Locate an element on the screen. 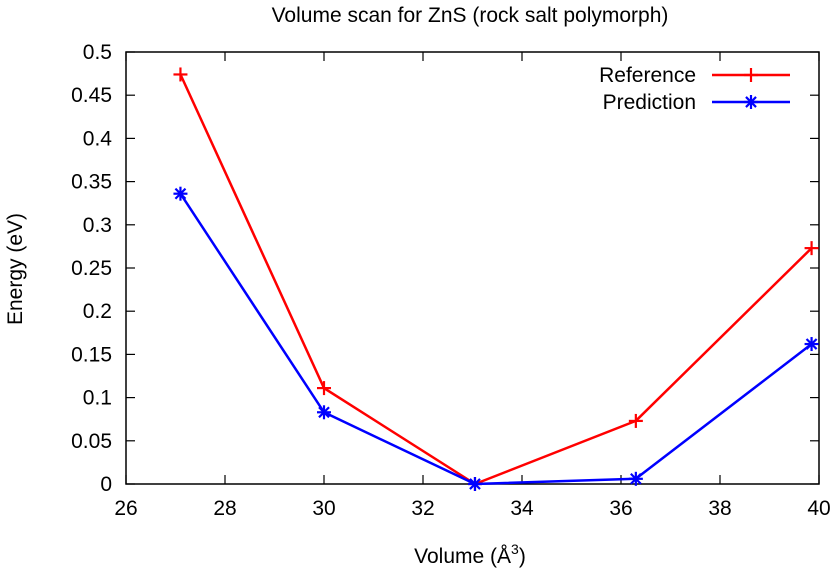  x-tick-label: 30 is located at coordinates (323, 508).